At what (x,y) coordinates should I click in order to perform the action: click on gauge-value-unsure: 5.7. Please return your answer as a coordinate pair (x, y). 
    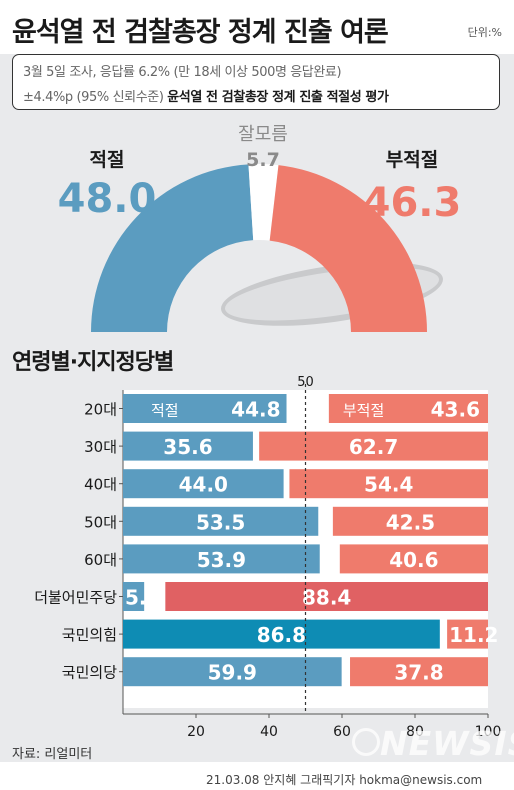
    Looking at the image, I should click on (263, 160).